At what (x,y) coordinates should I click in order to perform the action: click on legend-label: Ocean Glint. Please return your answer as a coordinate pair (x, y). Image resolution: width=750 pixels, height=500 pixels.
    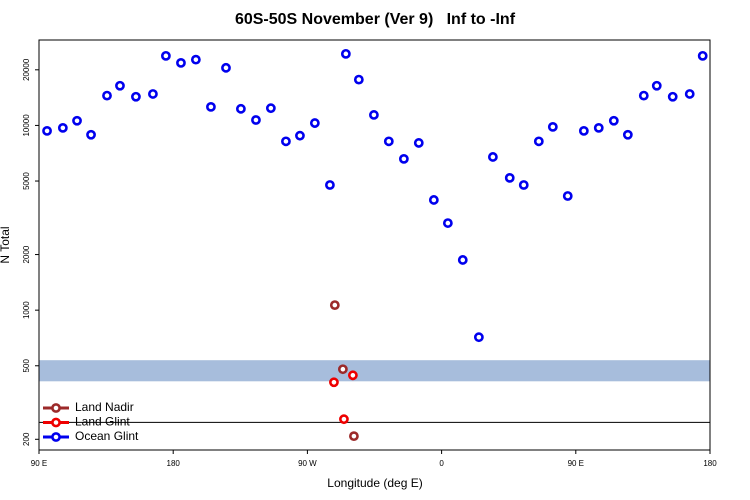
    Looking at the image, I should click on (107, 436).